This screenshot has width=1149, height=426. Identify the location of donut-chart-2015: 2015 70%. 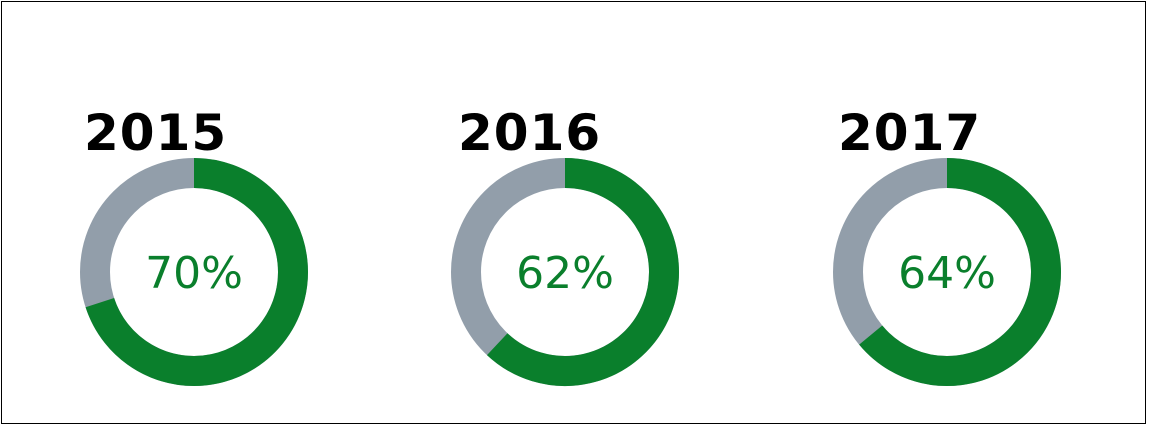
(194, 245).